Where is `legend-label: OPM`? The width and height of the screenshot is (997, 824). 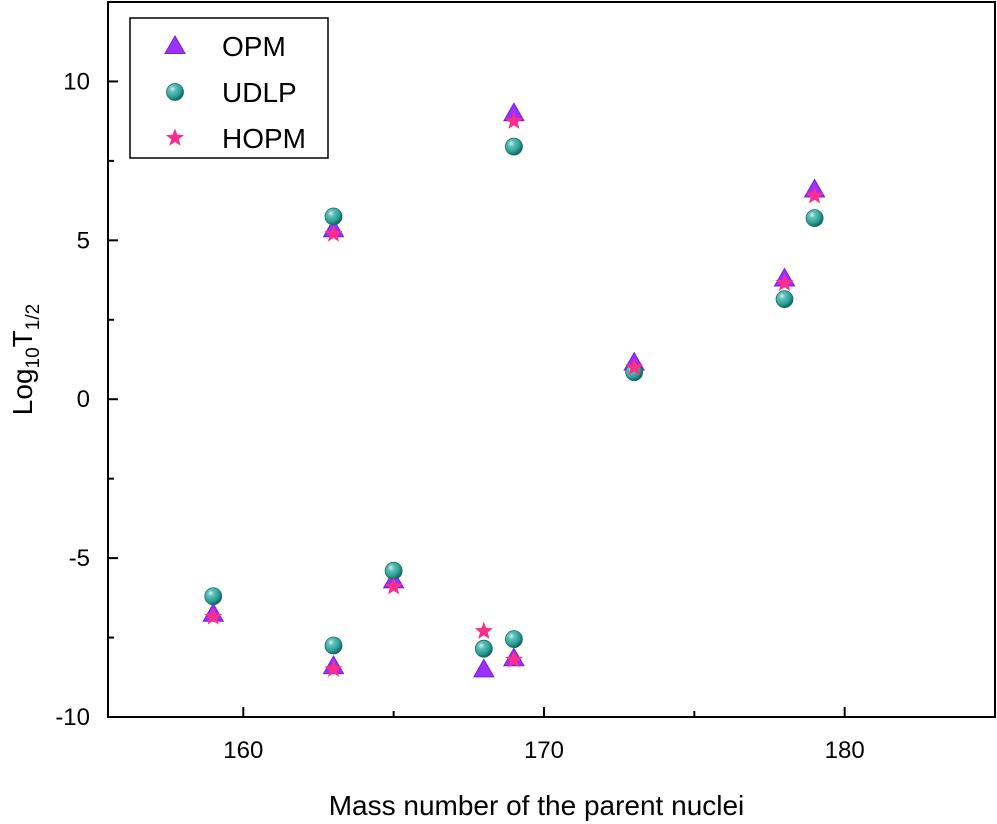
legend-label: OPM is located at coordinates (254, 46).